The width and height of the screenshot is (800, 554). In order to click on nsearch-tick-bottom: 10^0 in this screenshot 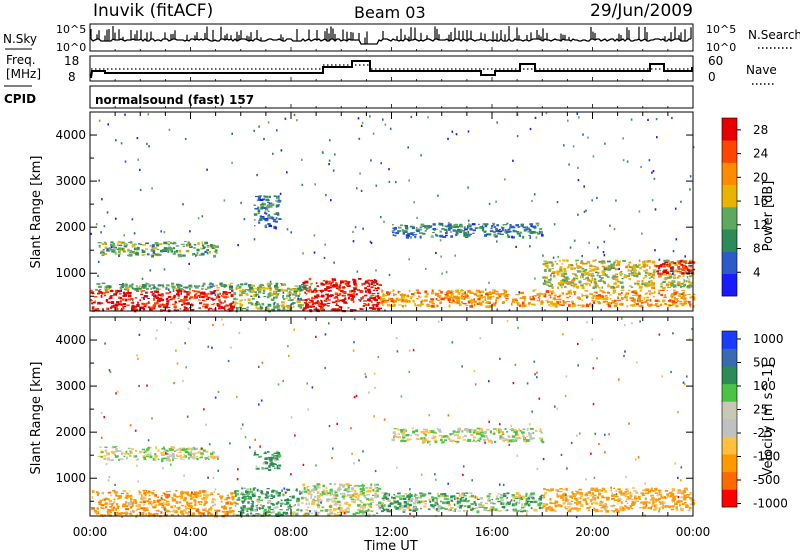, I will do `click(721, 47)`.